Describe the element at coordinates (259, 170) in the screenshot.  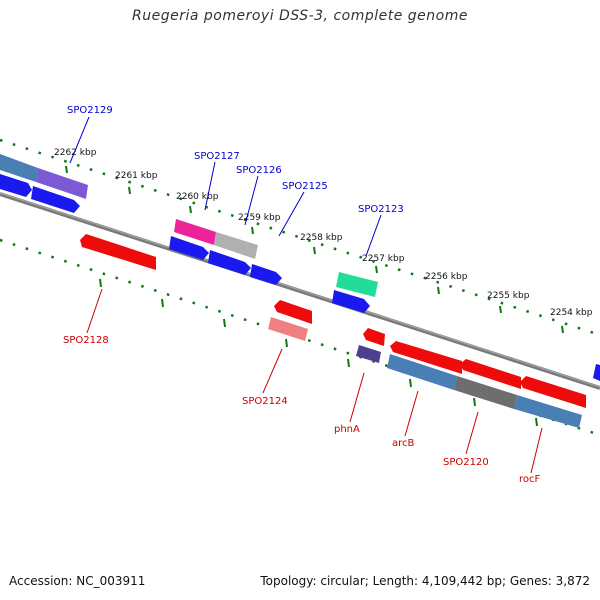
I see `gene-label-spo2126: SPO2126` at that location.